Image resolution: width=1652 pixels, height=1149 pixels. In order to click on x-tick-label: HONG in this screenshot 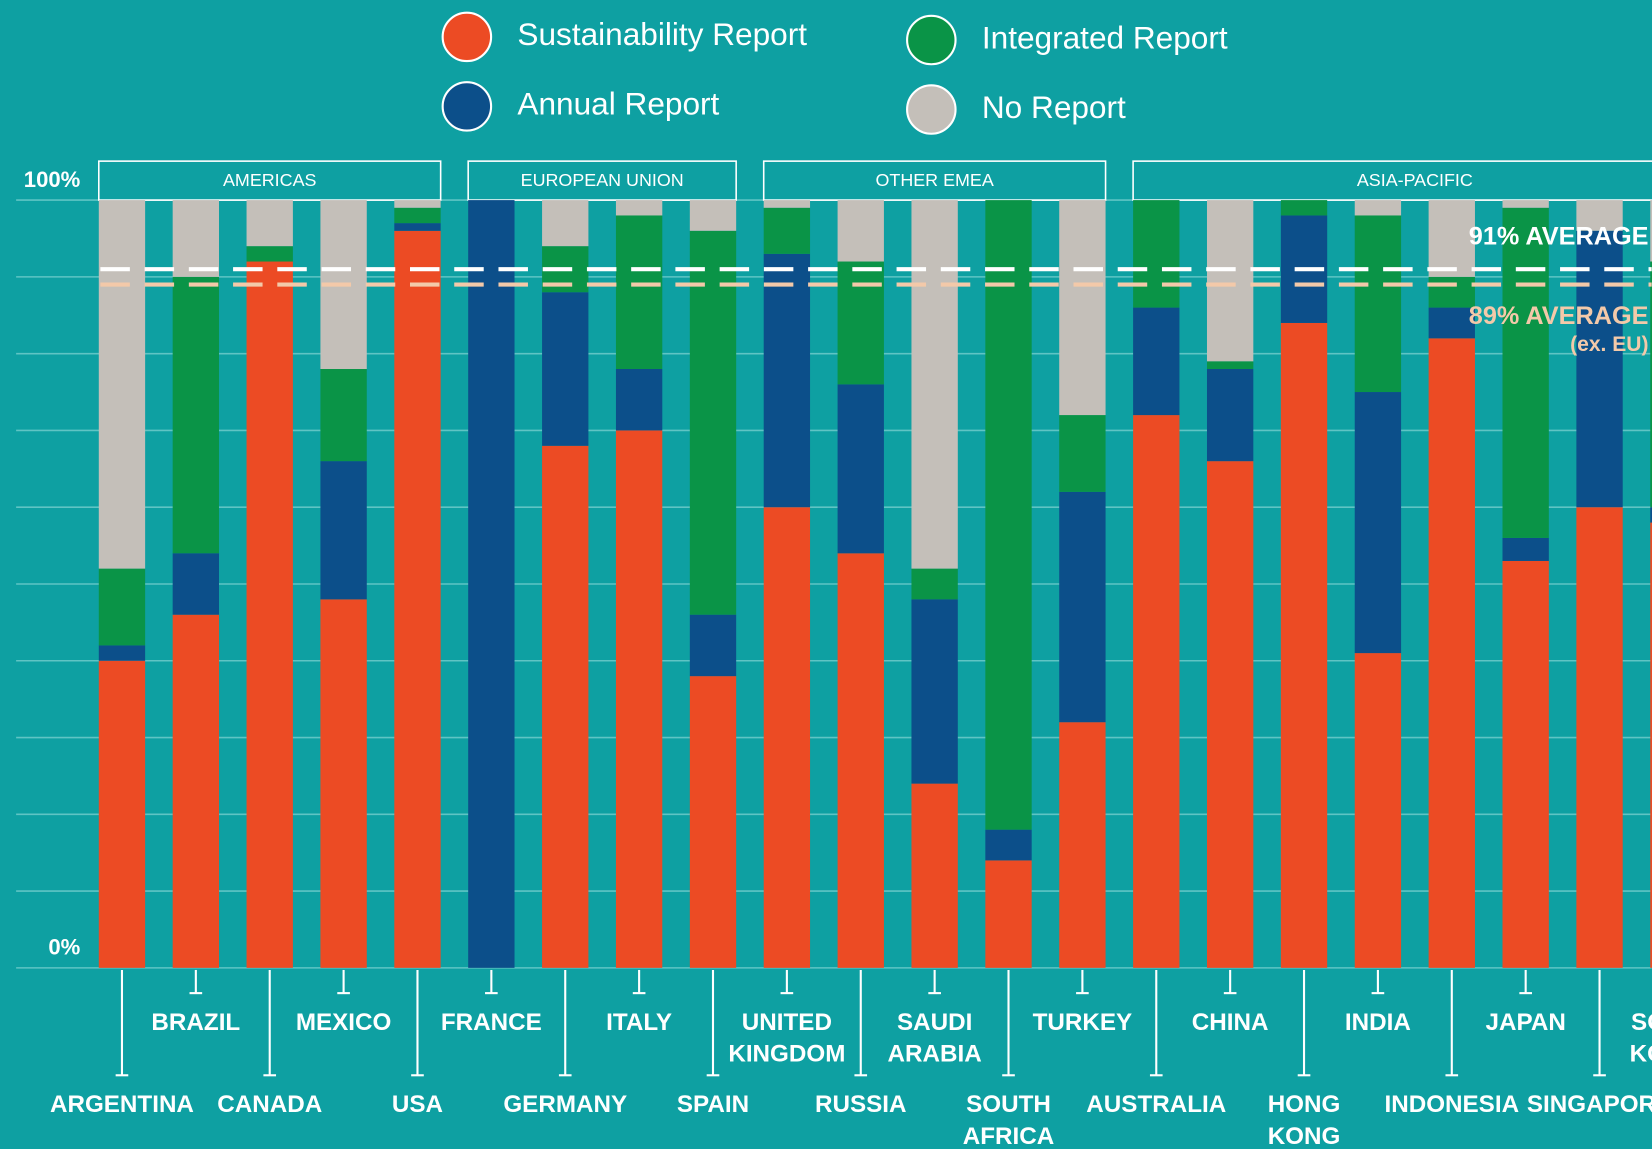, I will do `click(1304, 1104)`.